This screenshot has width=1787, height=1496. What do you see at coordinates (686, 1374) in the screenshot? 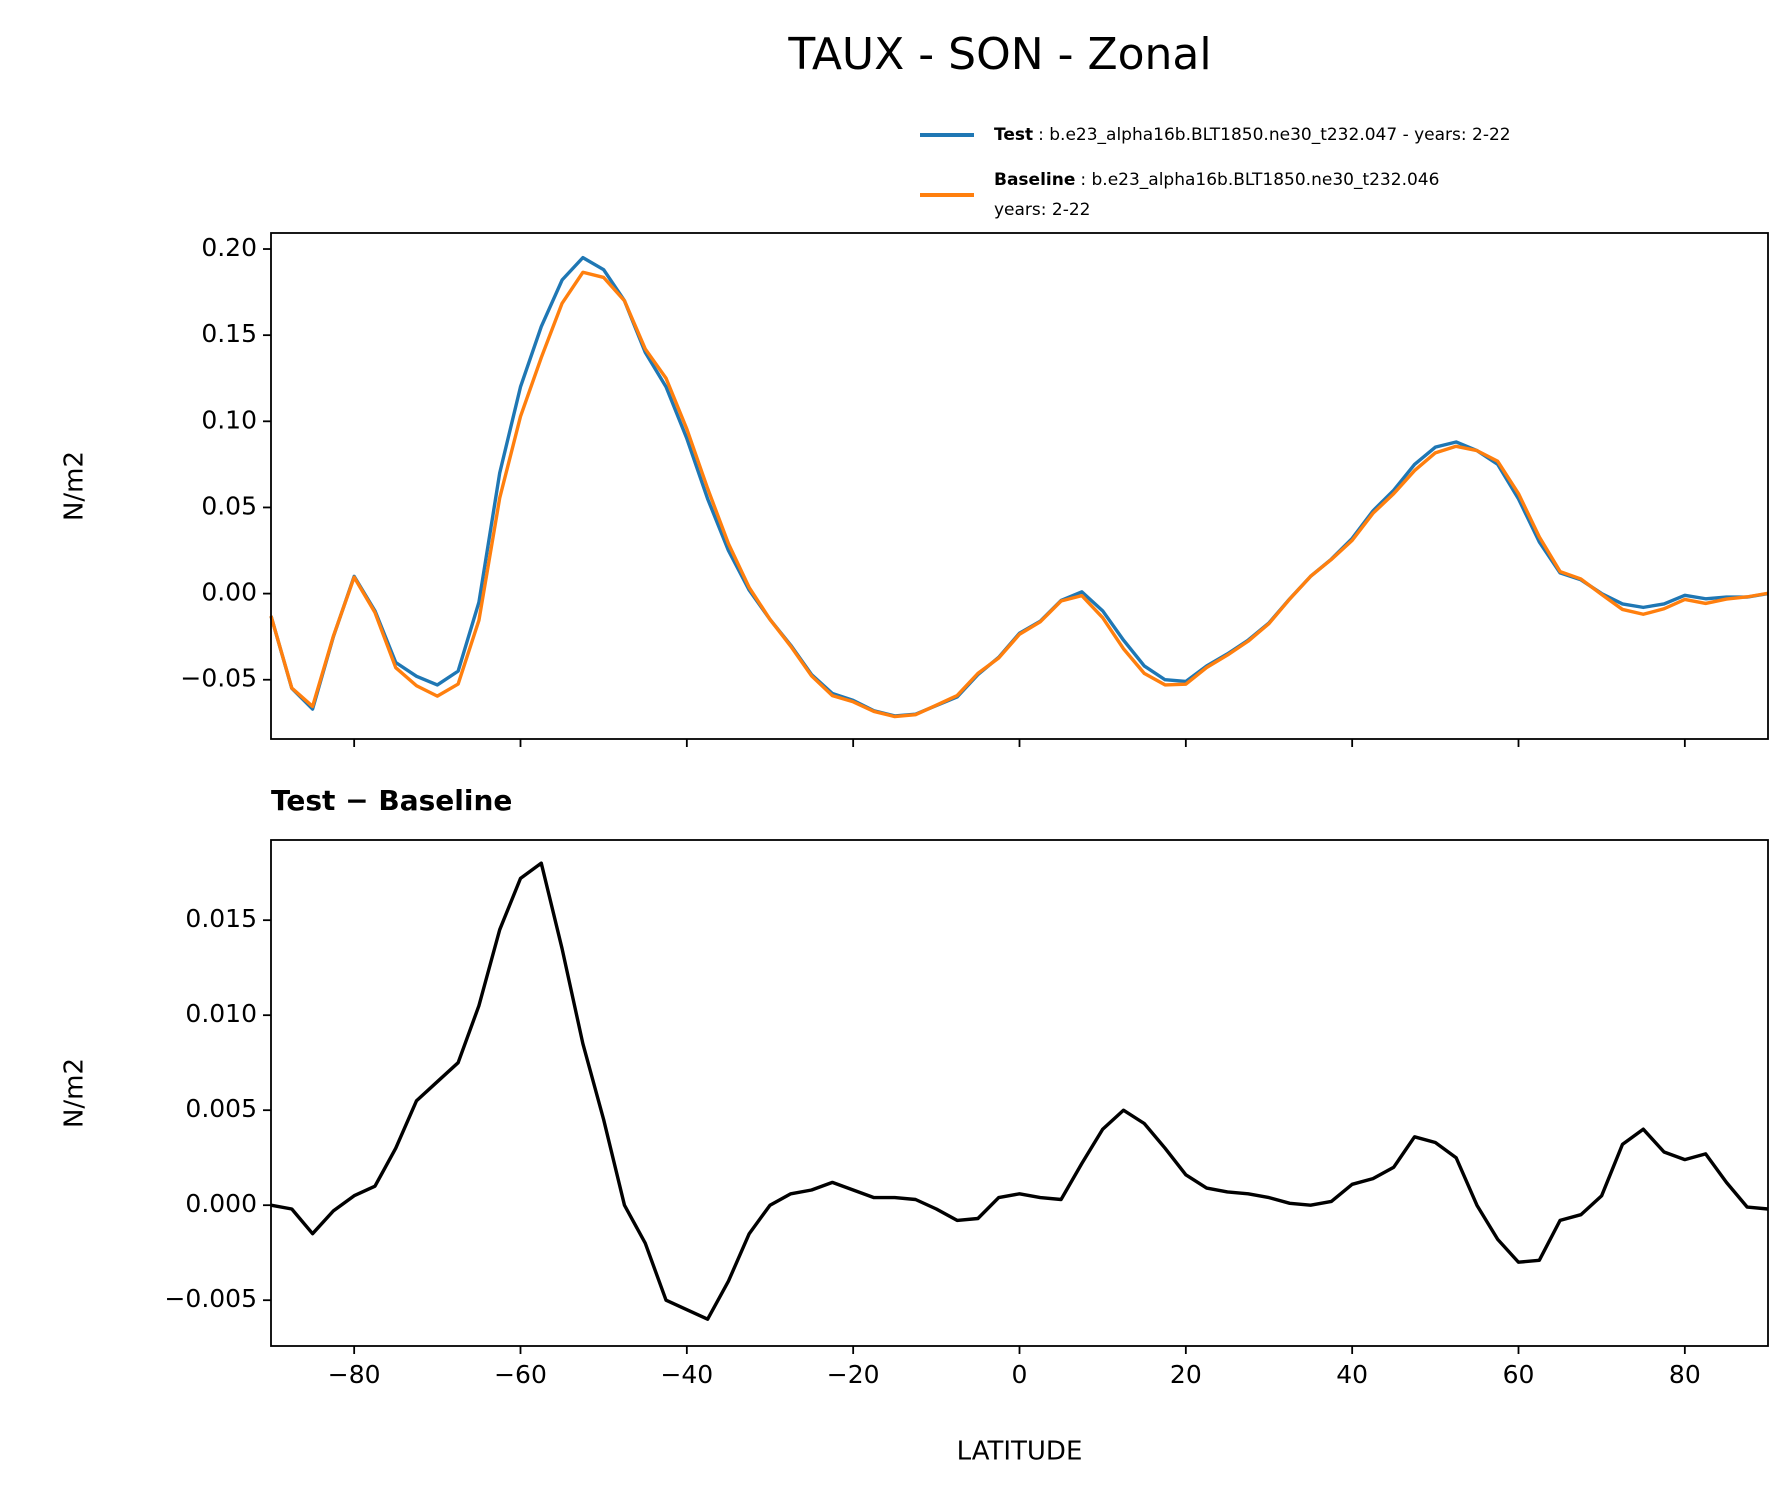
I see `x-tick-label: −40` at bounding box center [686, 1374].